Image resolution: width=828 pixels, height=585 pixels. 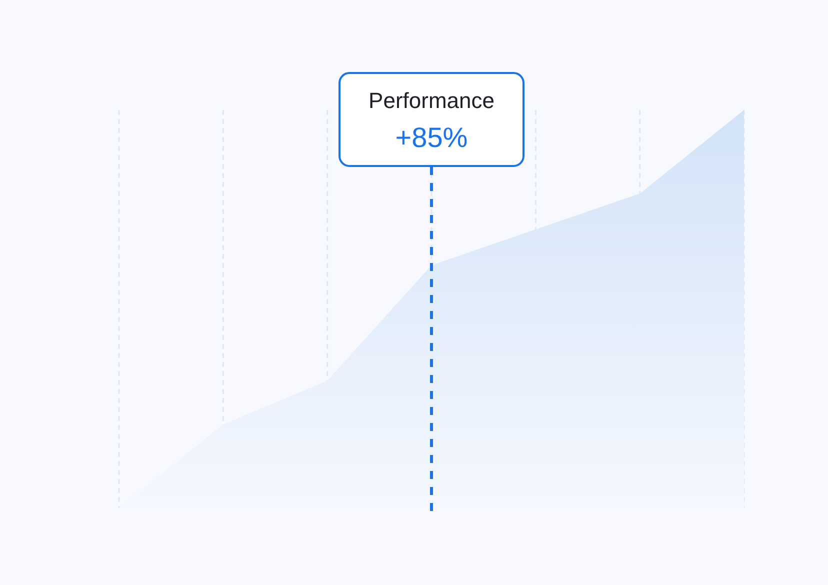 I want to click on annotation: +85%, so click(x=431, y=137).